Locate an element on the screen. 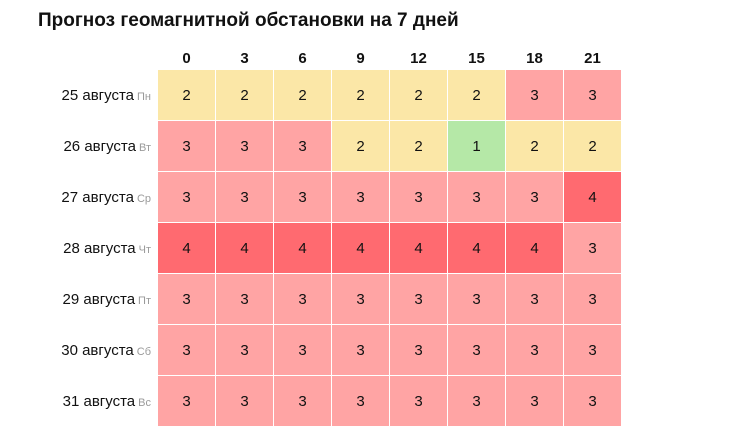 This screenshot has width=746, height=436. day-of-week: Ср is located at coordinates (143, 198).